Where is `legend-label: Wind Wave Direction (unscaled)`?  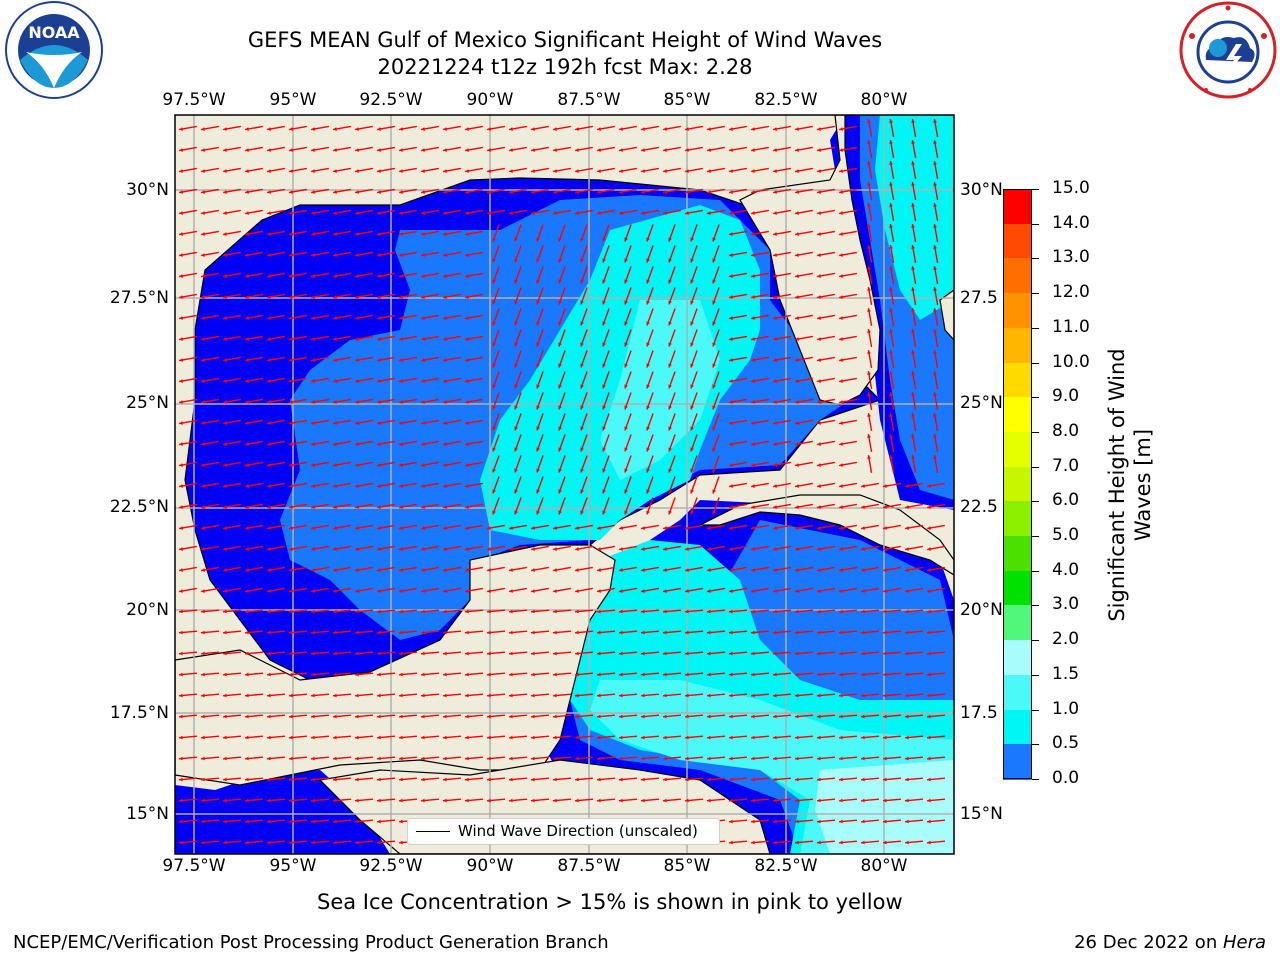
legend-label: Wind Wave Direction (unscaled) is located at coordinates (578, 831).